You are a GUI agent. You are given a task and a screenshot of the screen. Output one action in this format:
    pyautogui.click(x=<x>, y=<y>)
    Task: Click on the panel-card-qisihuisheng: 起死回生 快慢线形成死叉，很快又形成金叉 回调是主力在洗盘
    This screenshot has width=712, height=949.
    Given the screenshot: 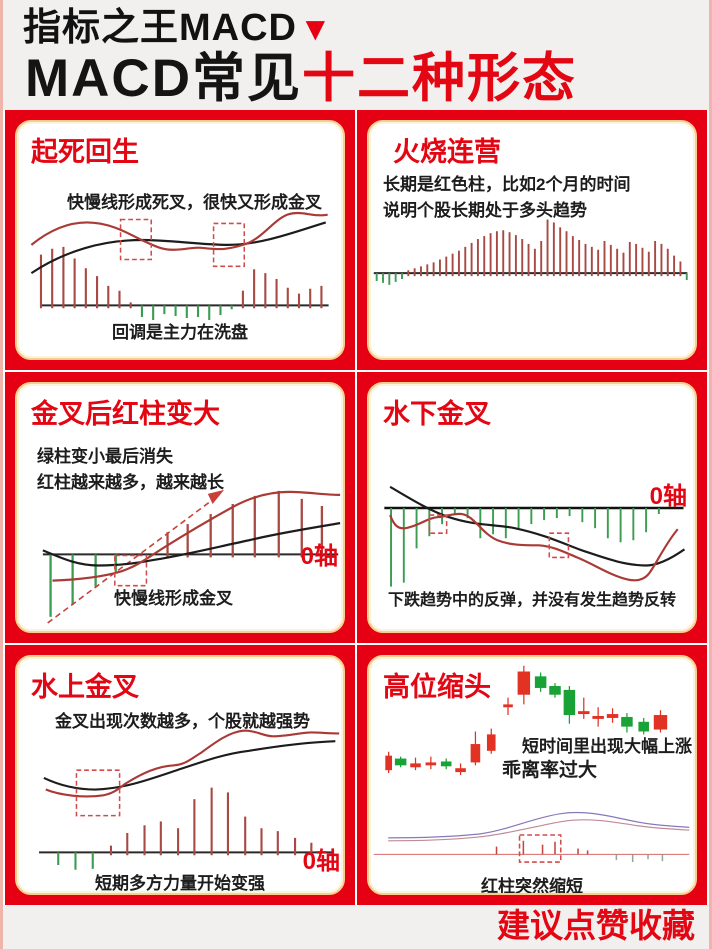 What is the action you would take?
    pyautogui.click(x=180, y=240)
    